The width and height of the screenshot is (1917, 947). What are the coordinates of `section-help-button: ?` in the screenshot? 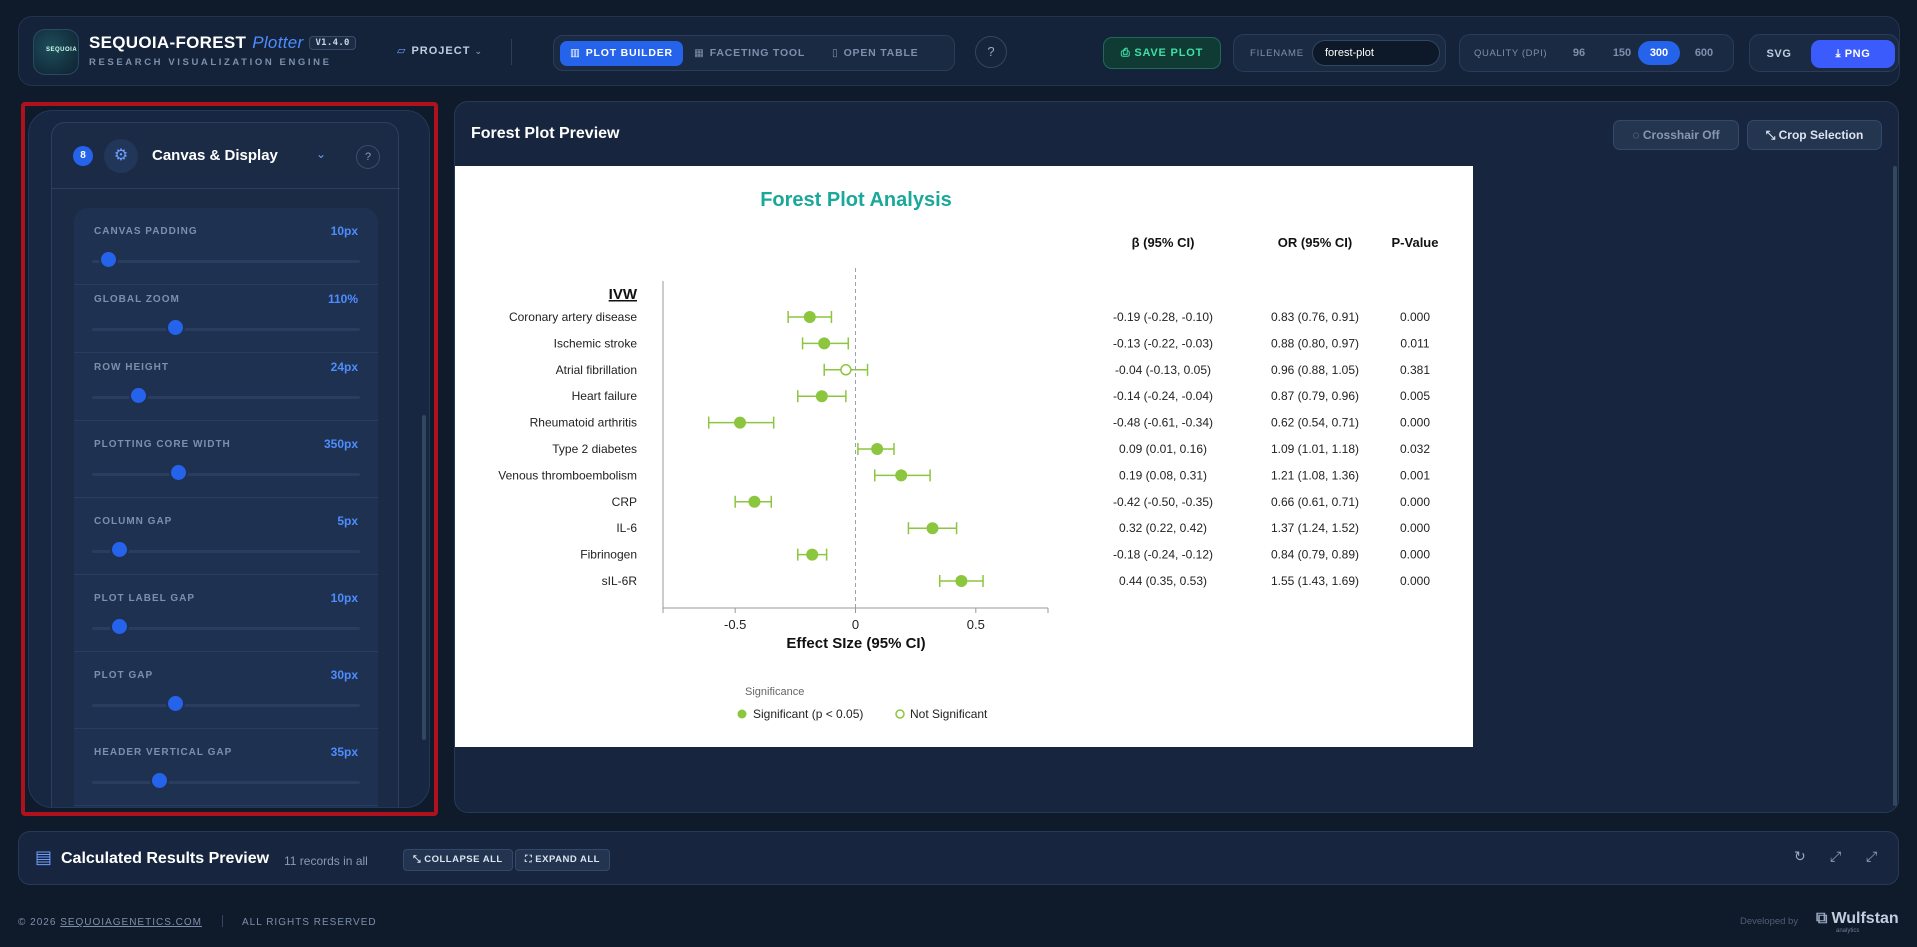 It's located at (368, 157).